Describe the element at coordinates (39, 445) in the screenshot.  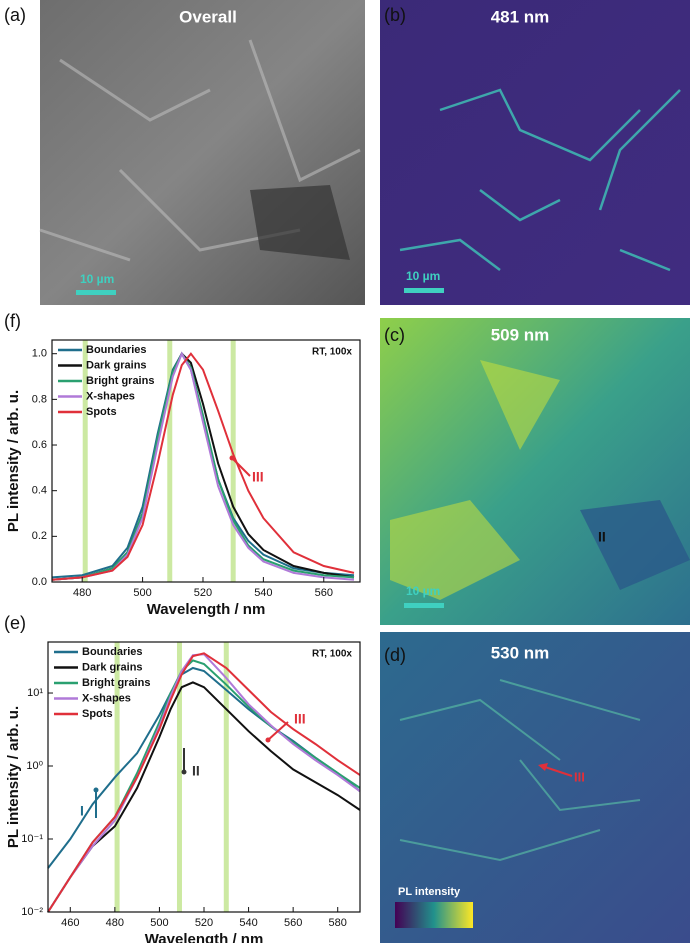
I see `y-tick-label: 0.6` at that location.